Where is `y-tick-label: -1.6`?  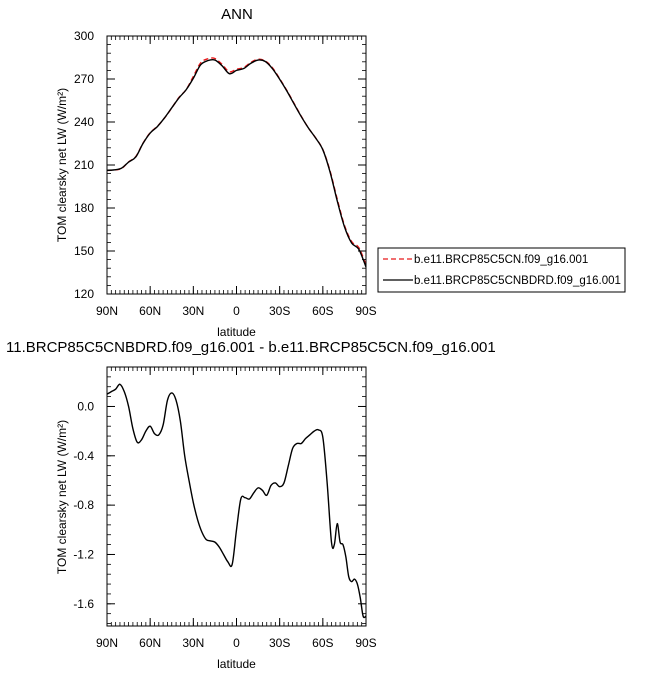 y-tick-label: -1.6 is located at coordinates (83, 604).